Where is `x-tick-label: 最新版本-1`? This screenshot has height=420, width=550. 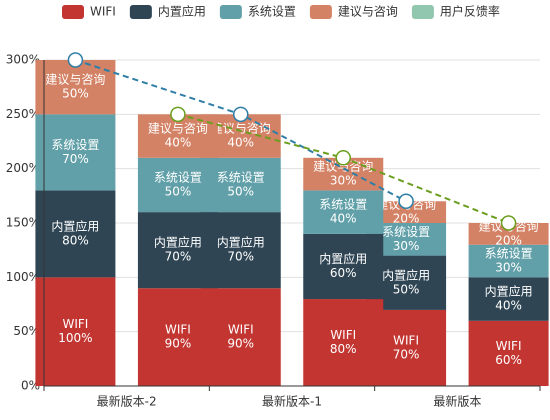 x-tick-label: 最新版本-1 is located at coordinates (292, 401).